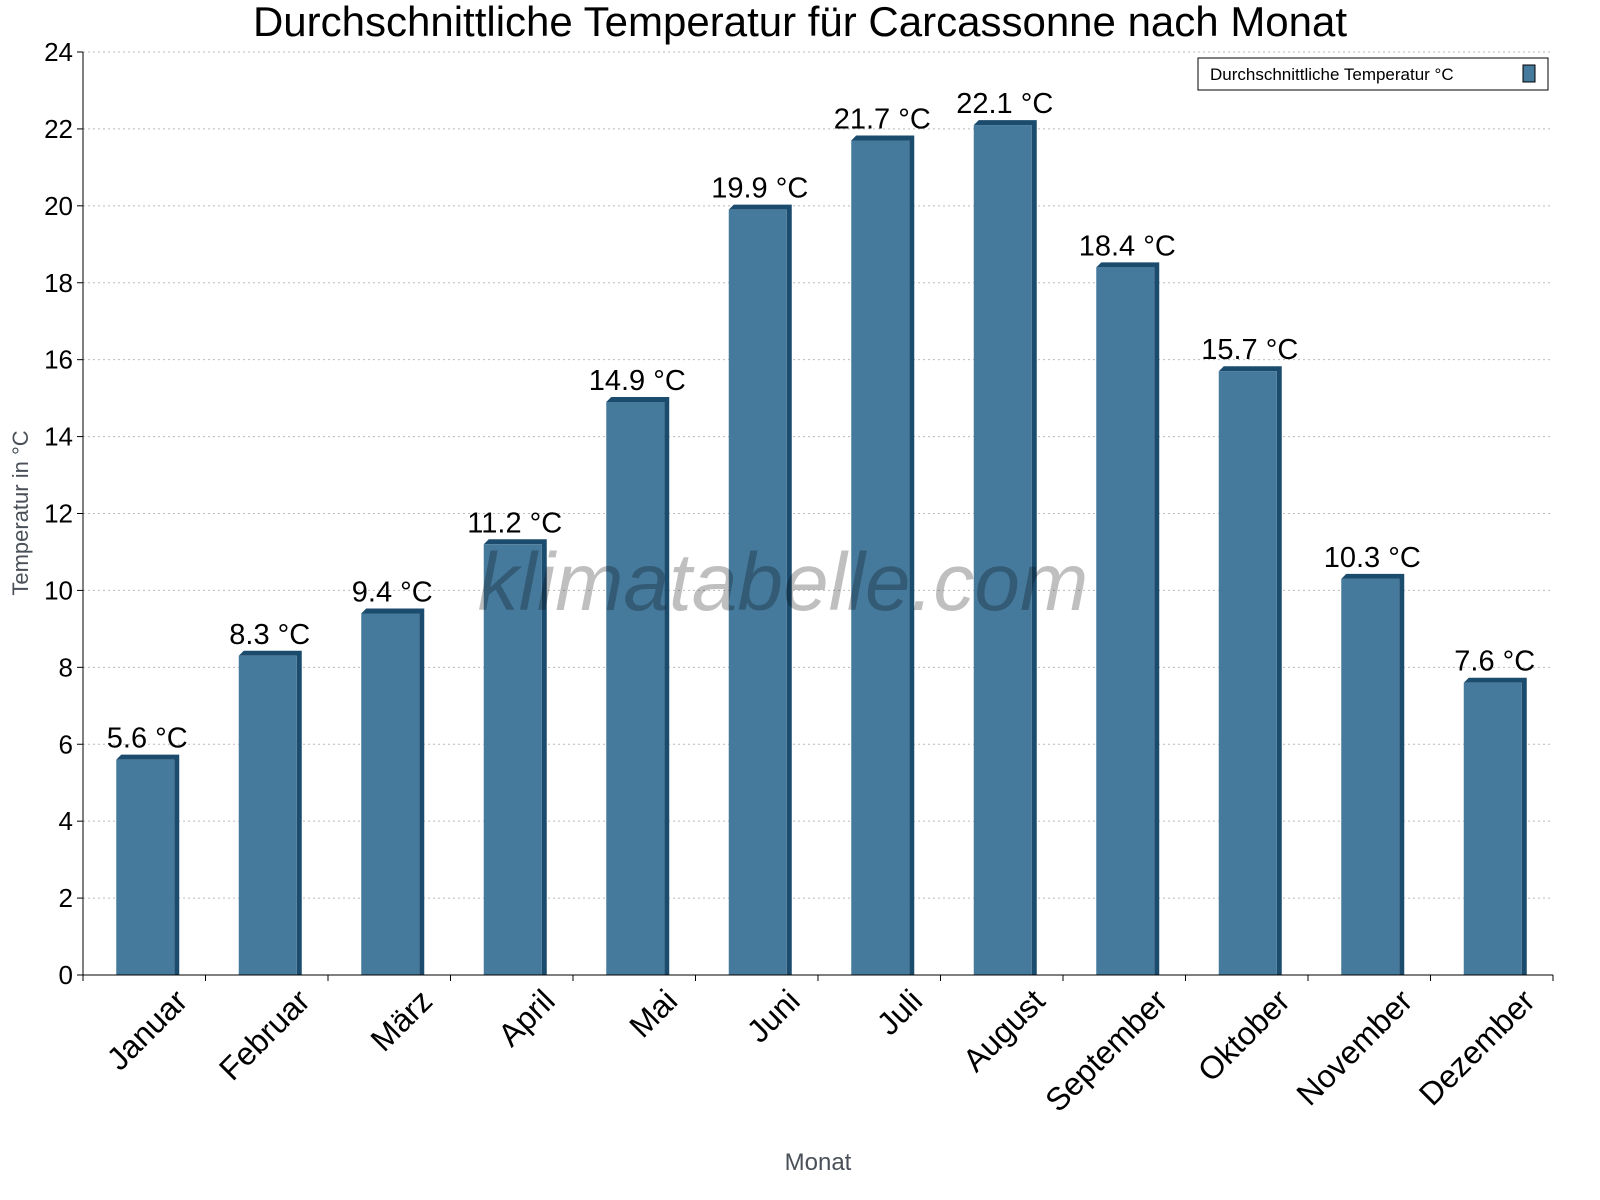 The width and height of the screenshot is (1600, 1200). What do you see at coordinates (1244, 1035) in the screenshot?
I see `x-tick-label: Oktober` at bounding box center [1244, 1035].